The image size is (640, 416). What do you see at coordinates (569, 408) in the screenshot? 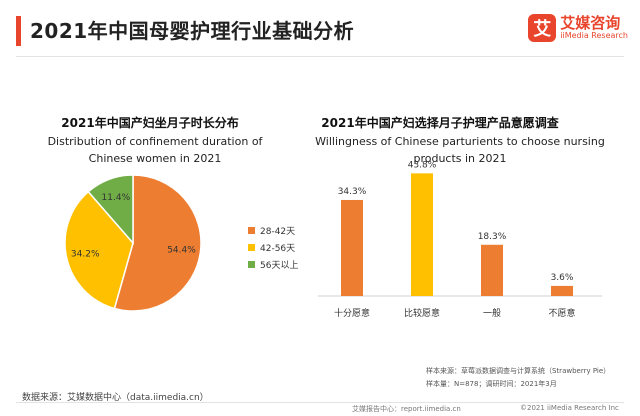
I see `copyright: ©2021 iiMedia Research Inc` at bounding box center [569, 408].